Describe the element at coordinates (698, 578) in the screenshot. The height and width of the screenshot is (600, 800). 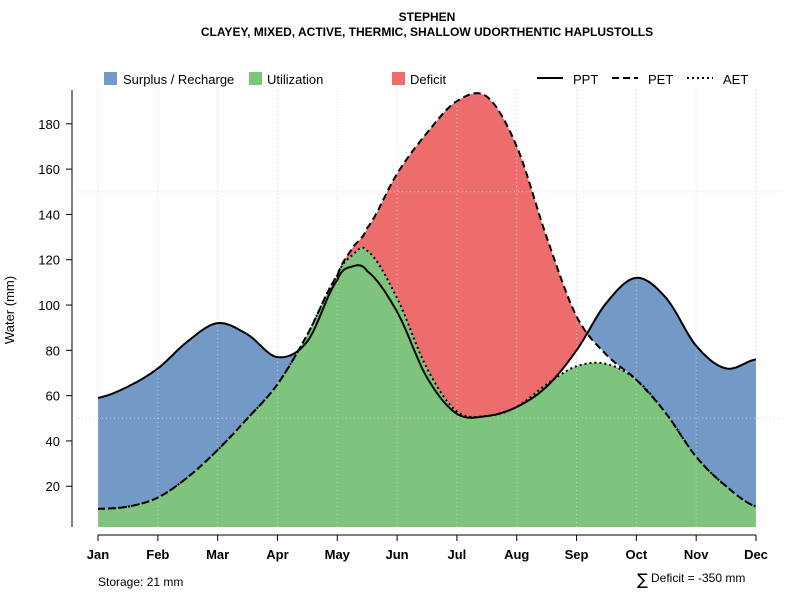
I see `deficit-annotation: Deficit = -350 mm` at that location.